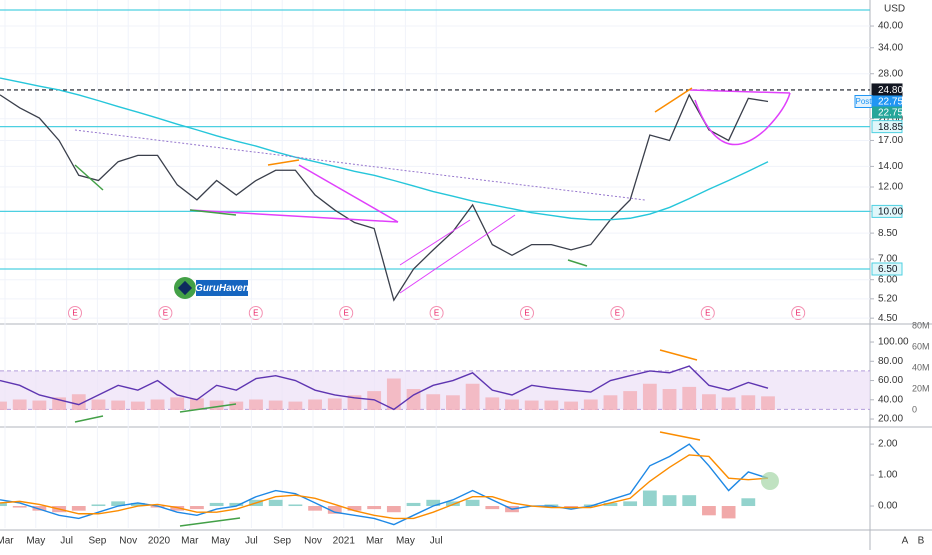  I want to click on y-tick-label: 34.00, so click(890, 47).